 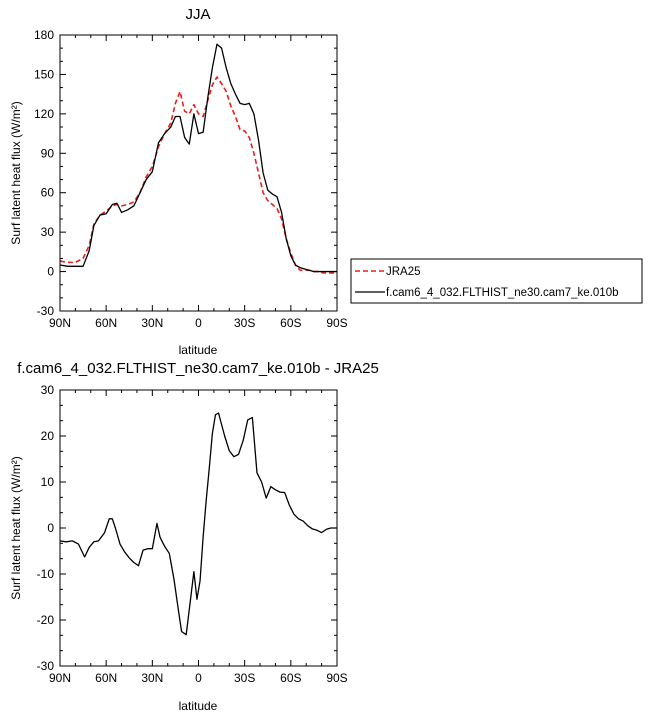 I want to click on bottom-x-tick-label: 0, so click(x=198, y=678).